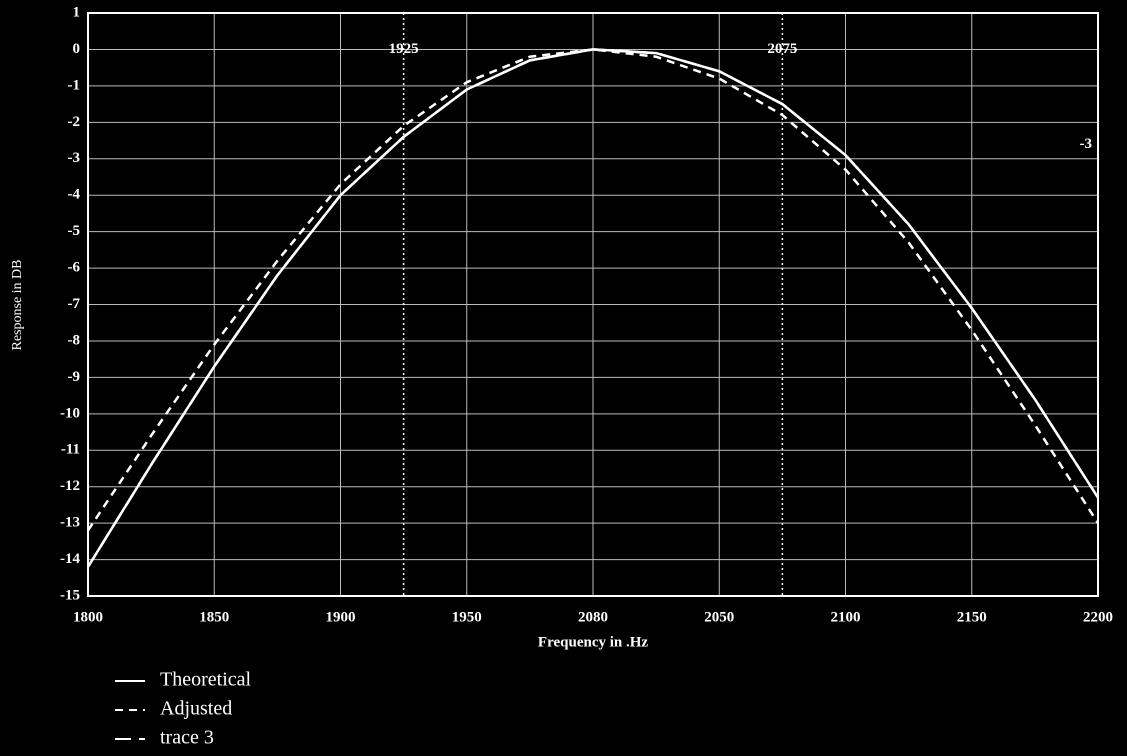 The width and height of the screenshot is (1127, 756). What do you see at coordinates (205, 680) in the screenshot?
I see `legend-label: Theoretical` at bounding box center [205, 680].